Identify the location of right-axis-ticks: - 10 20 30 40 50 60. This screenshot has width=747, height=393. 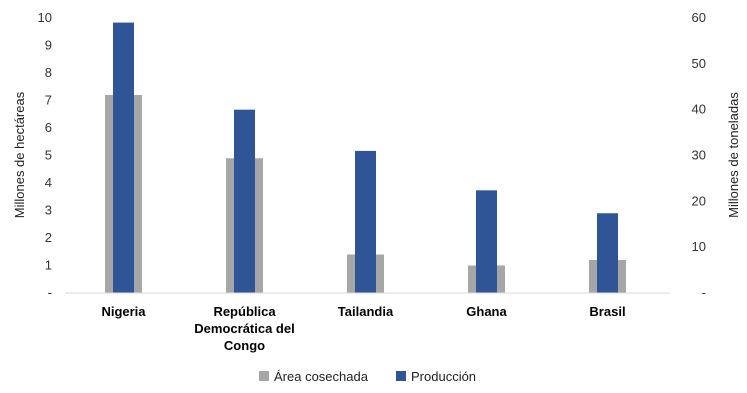
(699, 155).